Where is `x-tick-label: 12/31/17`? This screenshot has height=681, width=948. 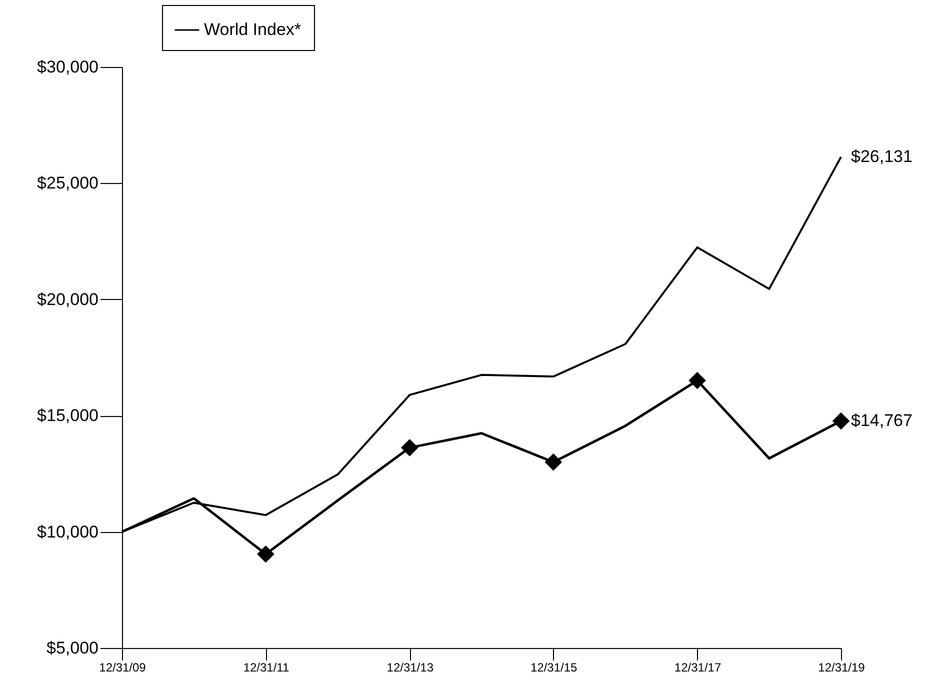
x-tick-label: 12/31/17 is located at coordinates (698, 667).